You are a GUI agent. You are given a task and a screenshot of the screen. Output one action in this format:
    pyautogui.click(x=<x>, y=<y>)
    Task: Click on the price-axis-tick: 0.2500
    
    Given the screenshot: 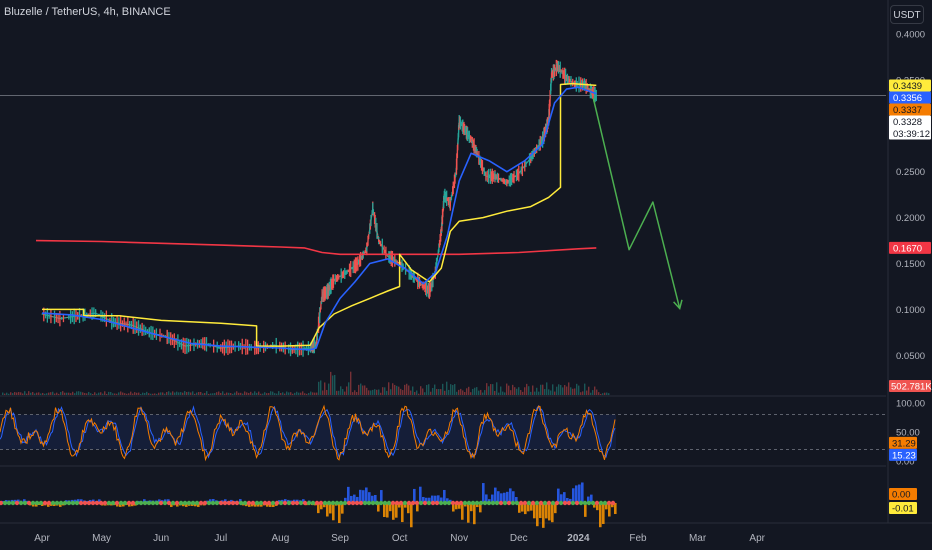 What is the action you would take?
    pyautogui.click(x=910, y=172)
    